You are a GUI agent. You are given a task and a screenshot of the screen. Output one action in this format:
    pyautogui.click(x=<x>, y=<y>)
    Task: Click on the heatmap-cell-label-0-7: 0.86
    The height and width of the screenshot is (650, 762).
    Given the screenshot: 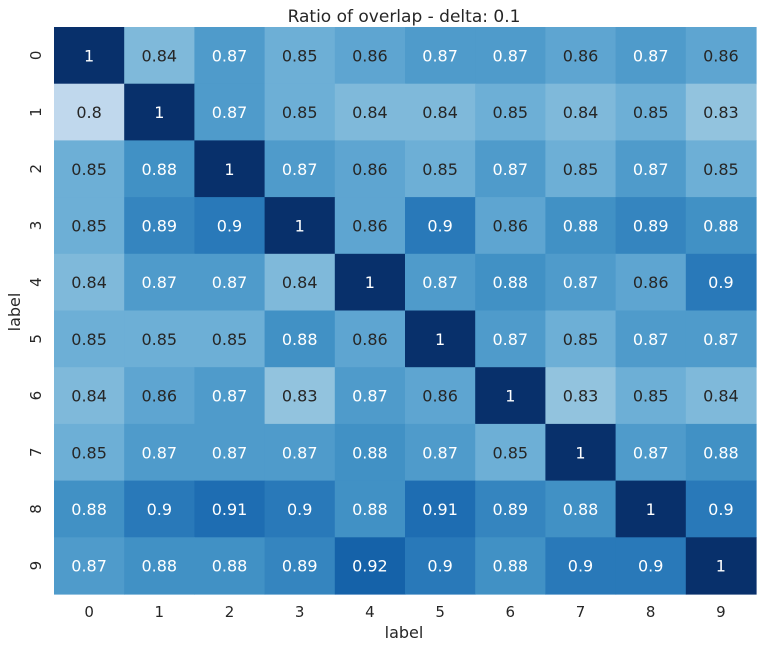 What is the action you would take?
    pyautogui.click(x=581, y=55)
    